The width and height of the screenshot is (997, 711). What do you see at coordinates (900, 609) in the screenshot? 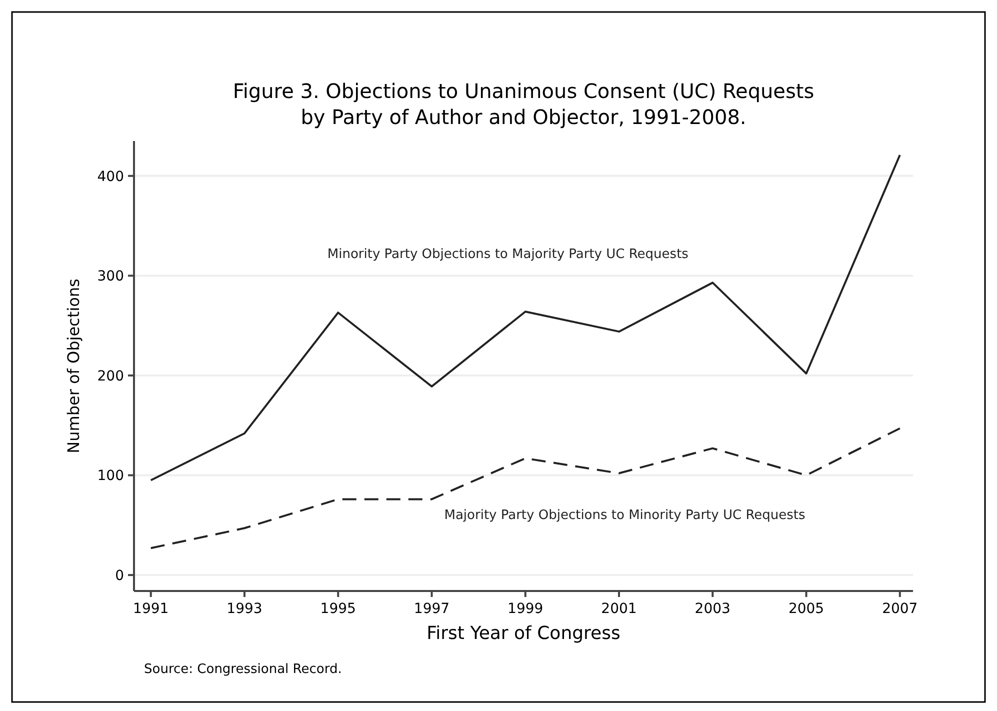
I see `x-tick-label: 2007` at bounding box center [900, 609].